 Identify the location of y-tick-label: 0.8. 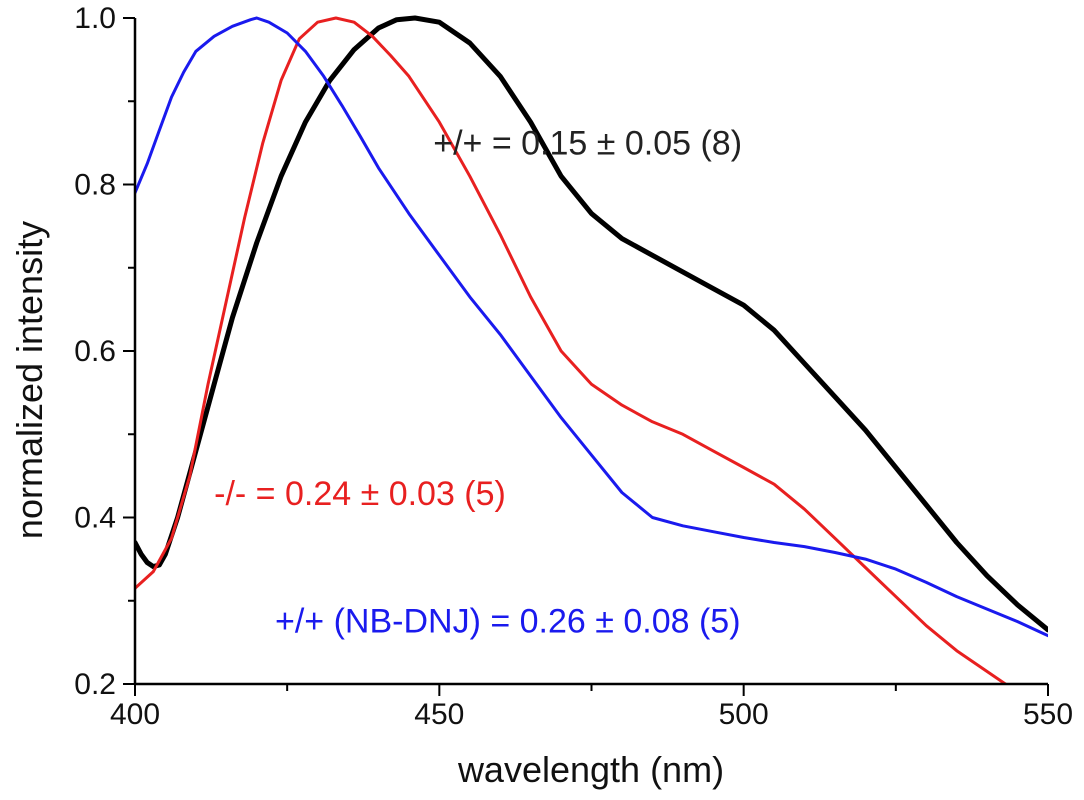
(95, 185).